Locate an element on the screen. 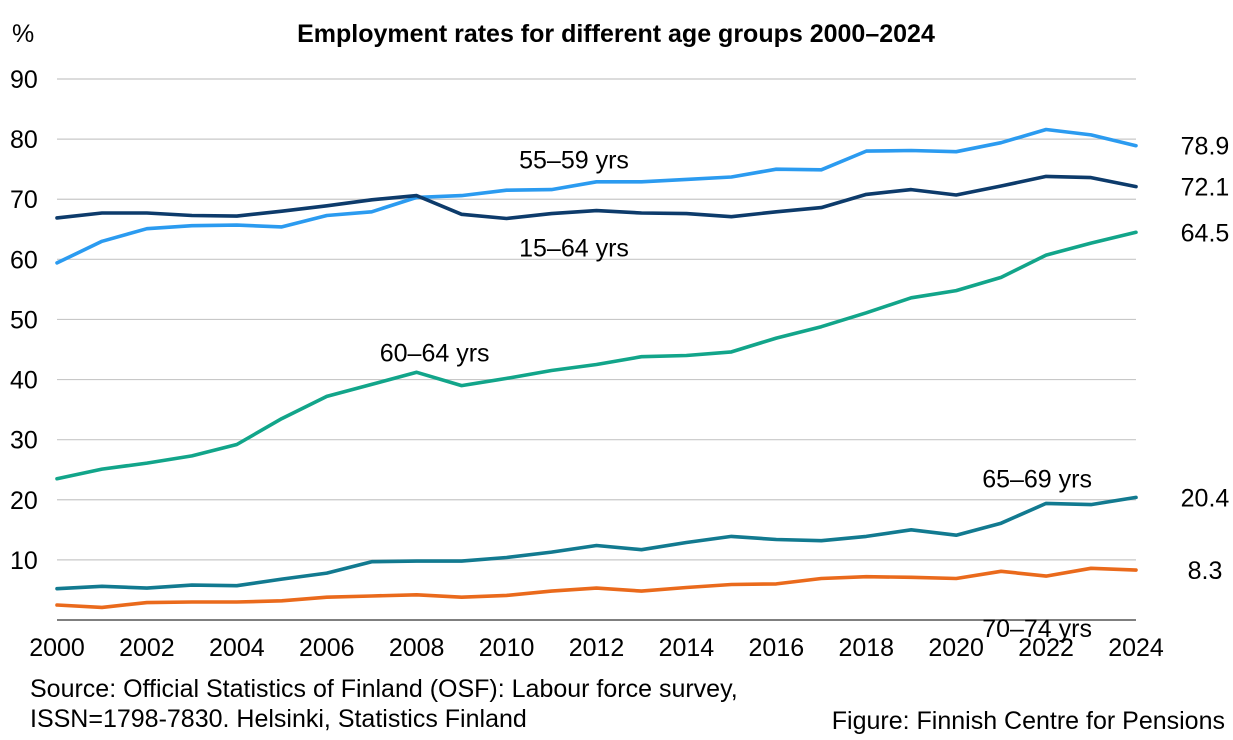 This screenshot has height=740, width=1233. x-tick-label: 2018 is located at coordinates (866, 648).